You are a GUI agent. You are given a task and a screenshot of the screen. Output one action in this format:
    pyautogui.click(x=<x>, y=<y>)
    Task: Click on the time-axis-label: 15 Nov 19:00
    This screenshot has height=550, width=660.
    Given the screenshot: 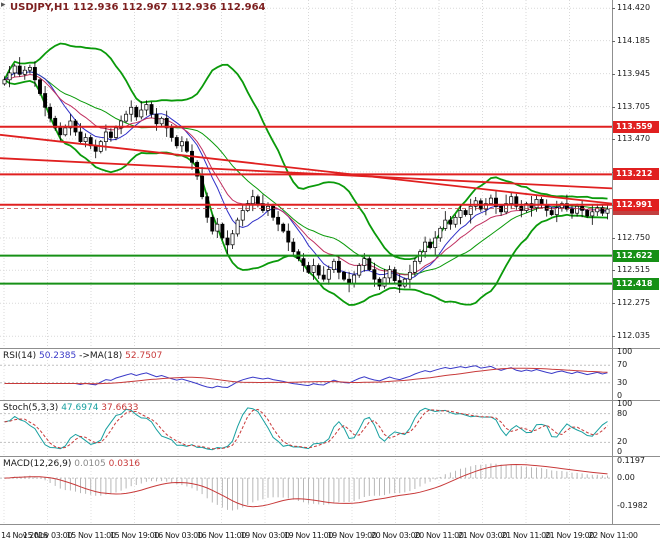 What is the action you would take?
    pyautogui.click(x=134, y=535)
    